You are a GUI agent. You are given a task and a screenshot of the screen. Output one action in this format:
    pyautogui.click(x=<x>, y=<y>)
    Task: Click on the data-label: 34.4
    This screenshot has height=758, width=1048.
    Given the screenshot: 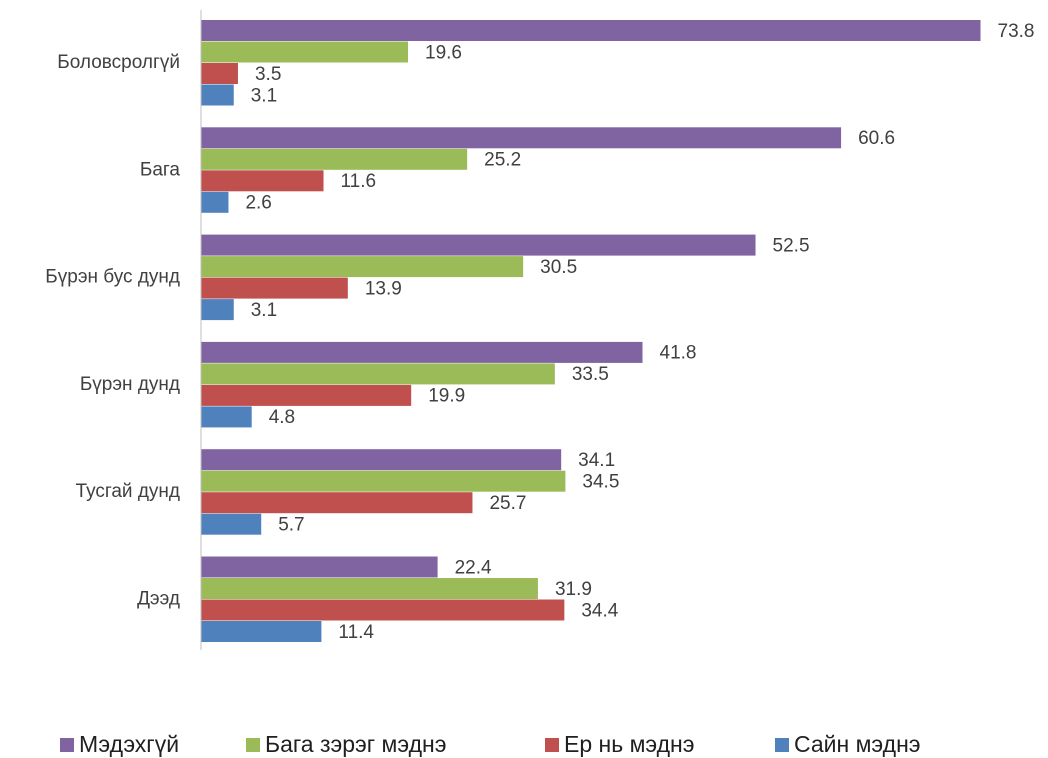 What is the action you would take?
    pyautogui.click(x=599, y=610)
    